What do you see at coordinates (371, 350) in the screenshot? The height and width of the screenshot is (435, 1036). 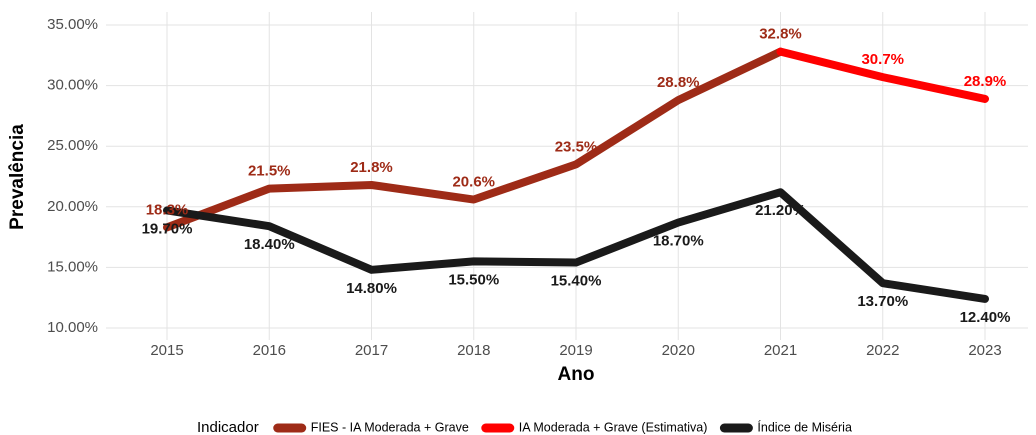 I see `x-tick-label: 2017` at bounding box center [371, 350].